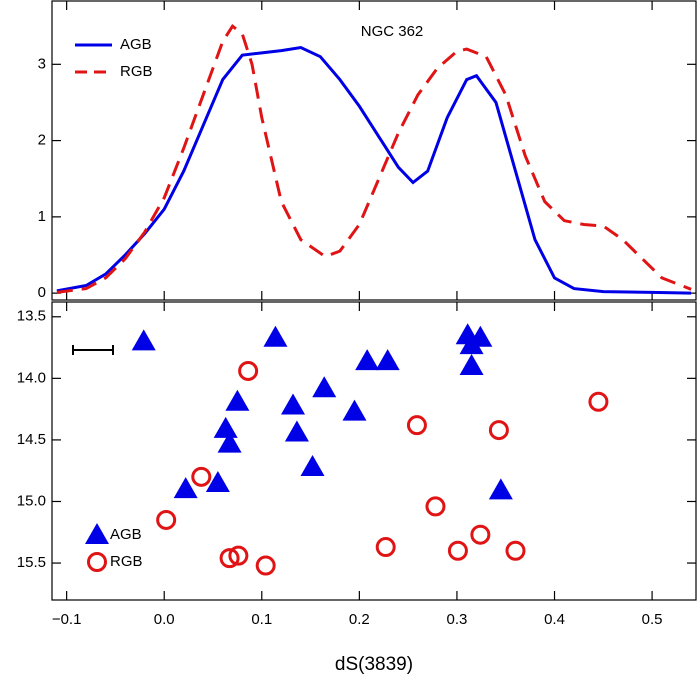 The width and height of the screenshot is (697, 679). I want to click on error-bar, so click(93, 350).